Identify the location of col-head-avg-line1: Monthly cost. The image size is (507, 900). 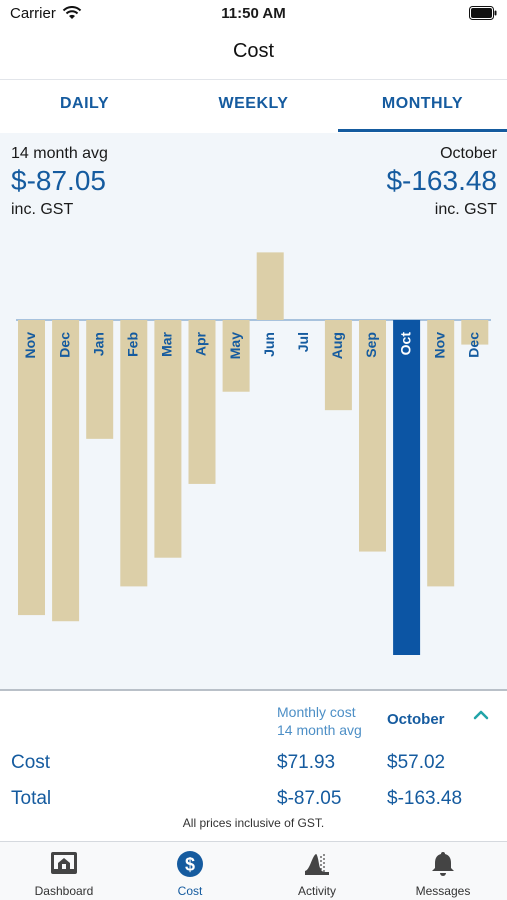
(316, 712).